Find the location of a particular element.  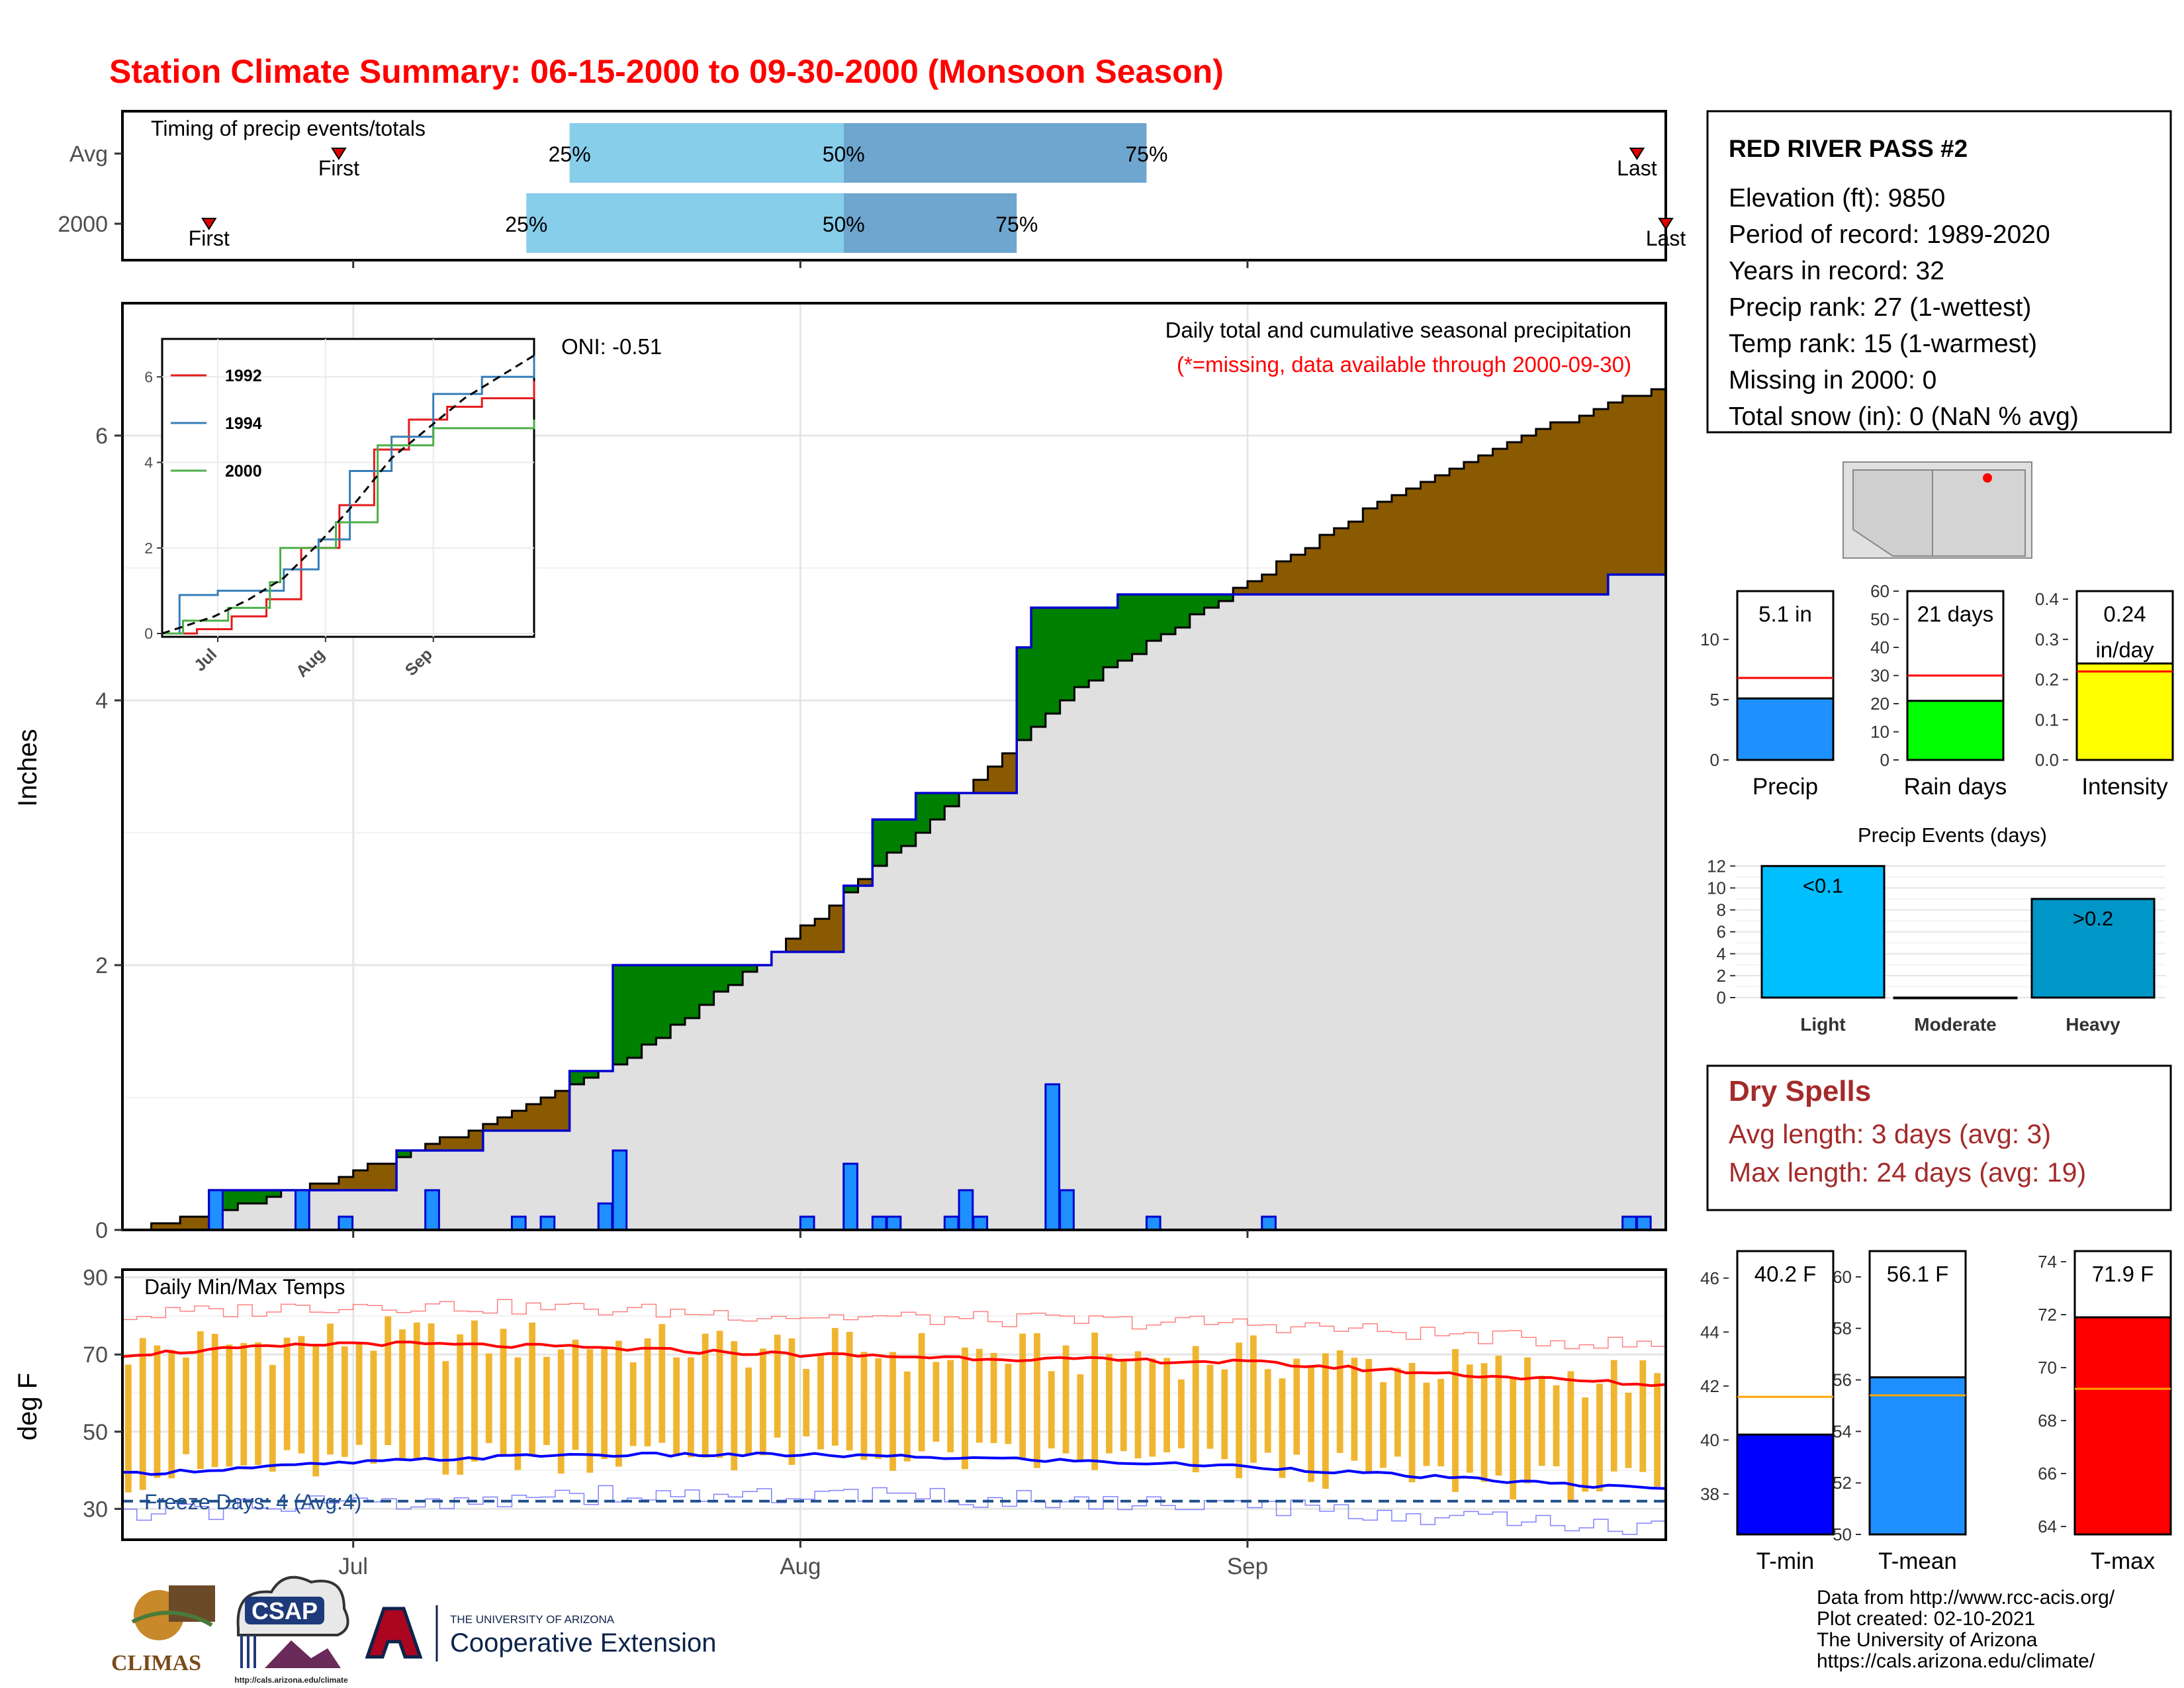

tmin-summary-value-label: 40.2 F is located at coordinates (1786, 1274).